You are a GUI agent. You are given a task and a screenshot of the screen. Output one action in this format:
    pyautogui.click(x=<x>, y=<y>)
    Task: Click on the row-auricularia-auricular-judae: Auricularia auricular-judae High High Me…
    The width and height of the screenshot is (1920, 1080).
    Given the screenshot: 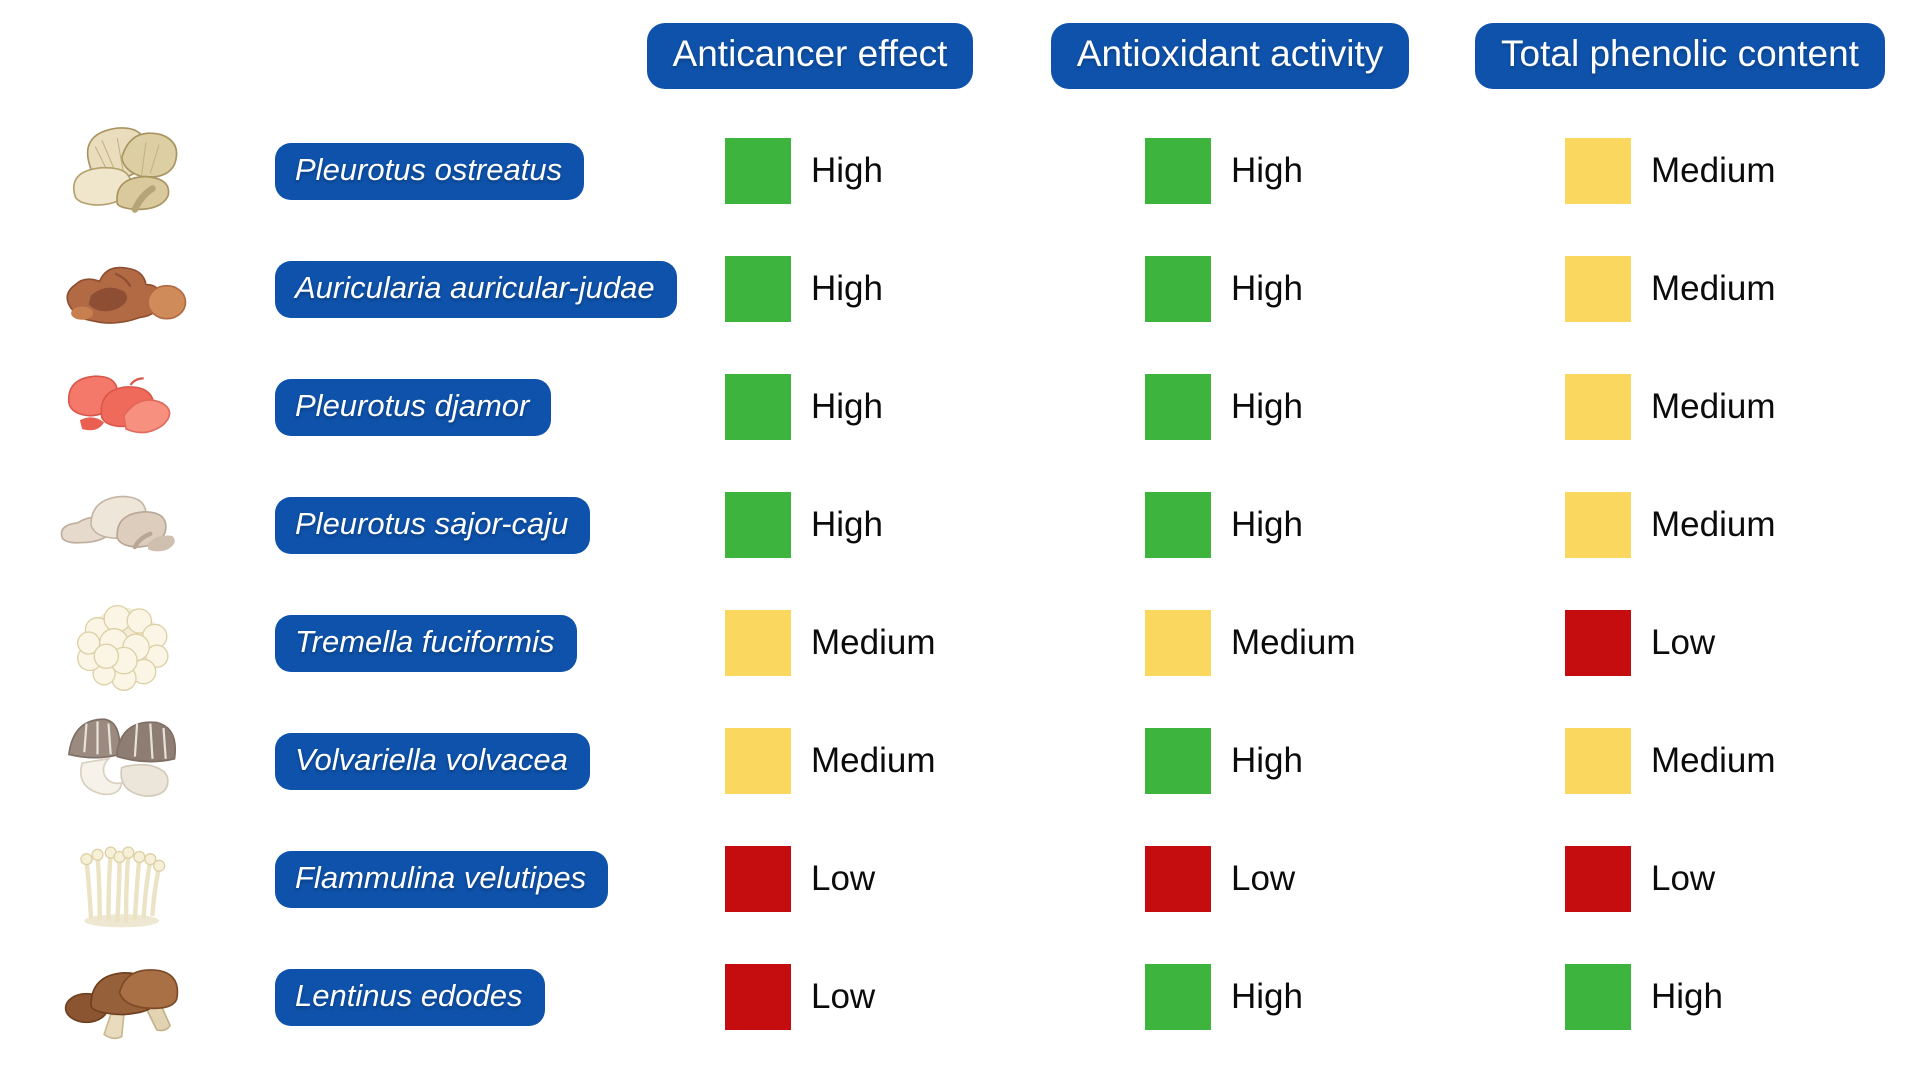 What is the action you would take?
    pyautogui.click(x=960, y=289)
    